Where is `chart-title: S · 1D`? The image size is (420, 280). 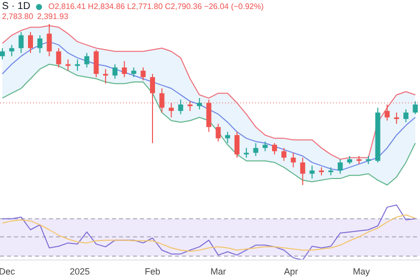
chart-title: S · 1D is located at coordinates (16, 6).